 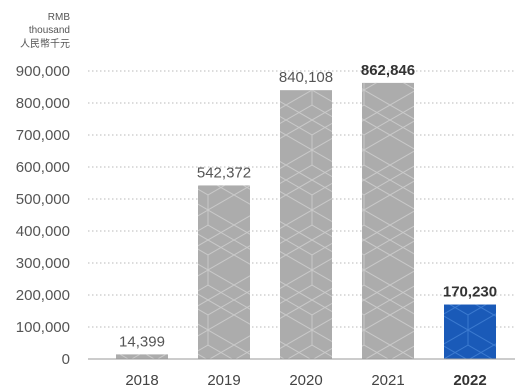 What do you see at coordinates (66, 359) in the screenshot?
I see `y-tick-label: 0` at bounding box center [66, 359].